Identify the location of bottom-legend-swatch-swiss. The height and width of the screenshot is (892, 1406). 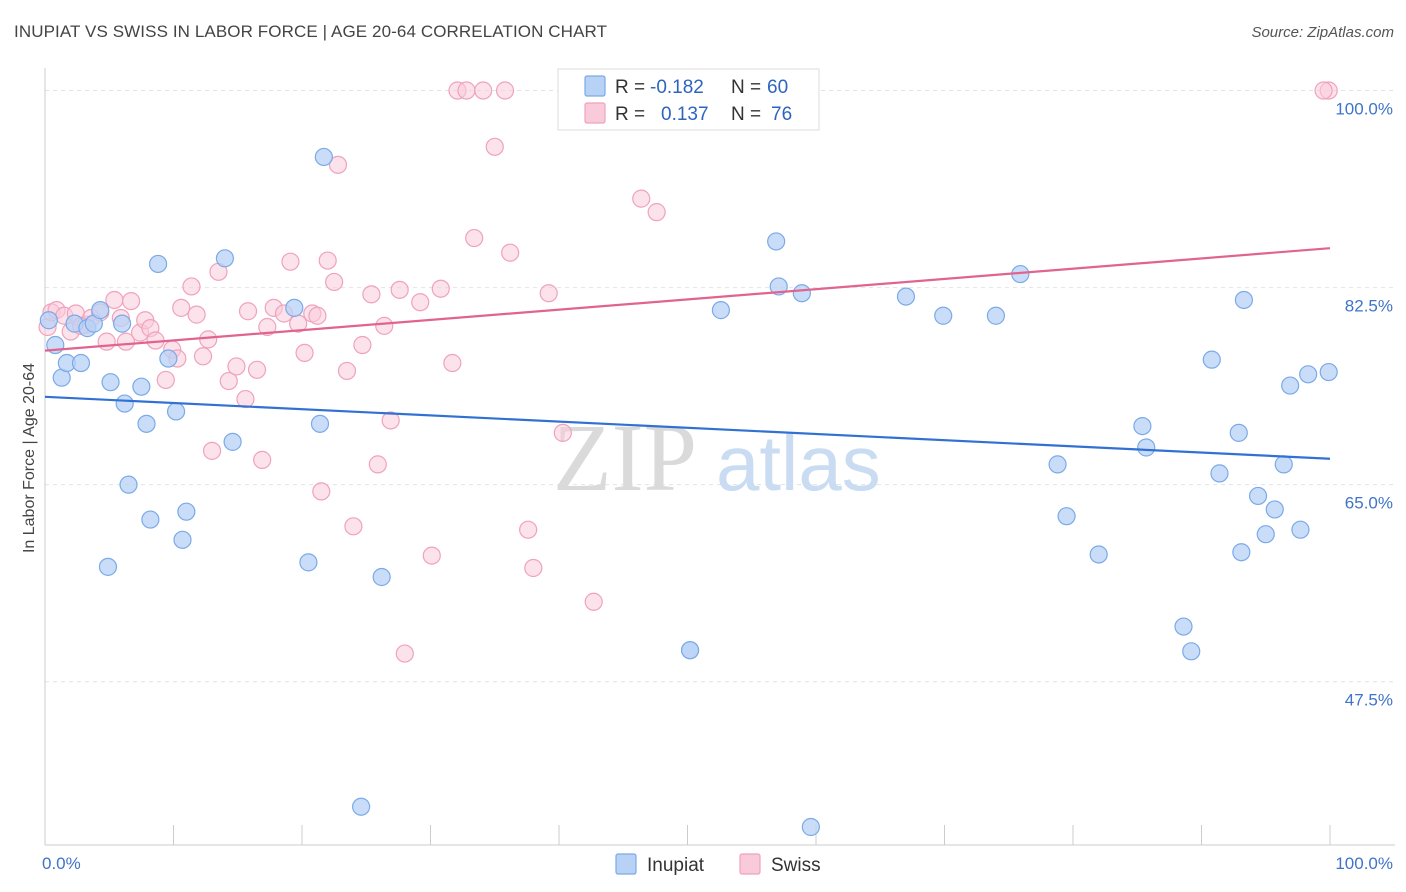
(750, 864).